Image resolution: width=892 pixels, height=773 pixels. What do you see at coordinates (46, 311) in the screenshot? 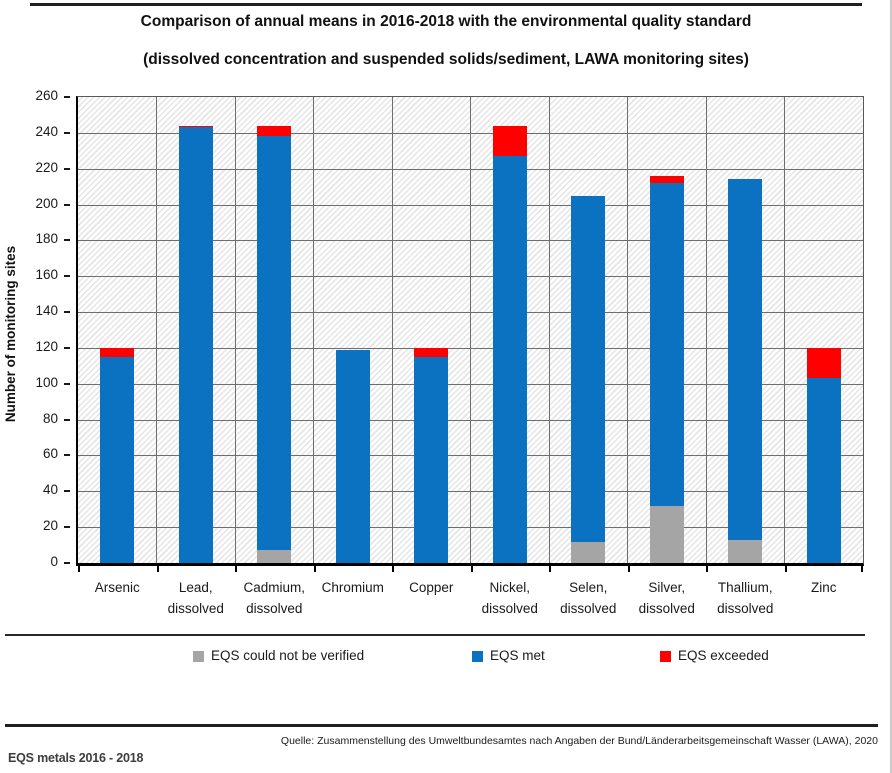
I see `y-tick-label: 140` at bounding box center [46, 311].